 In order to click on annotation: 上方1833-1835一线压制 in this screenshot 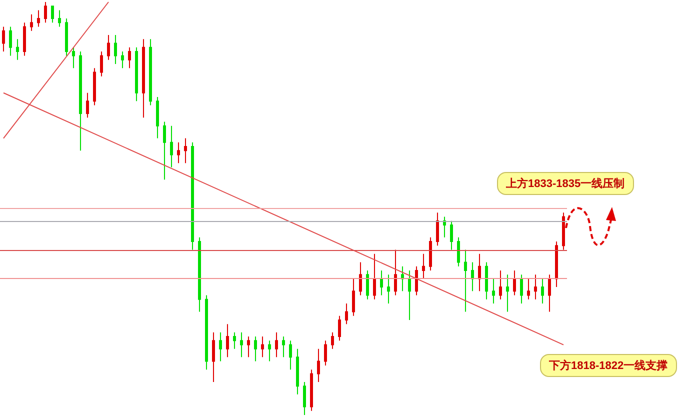, I will do `click(565, 183)`.